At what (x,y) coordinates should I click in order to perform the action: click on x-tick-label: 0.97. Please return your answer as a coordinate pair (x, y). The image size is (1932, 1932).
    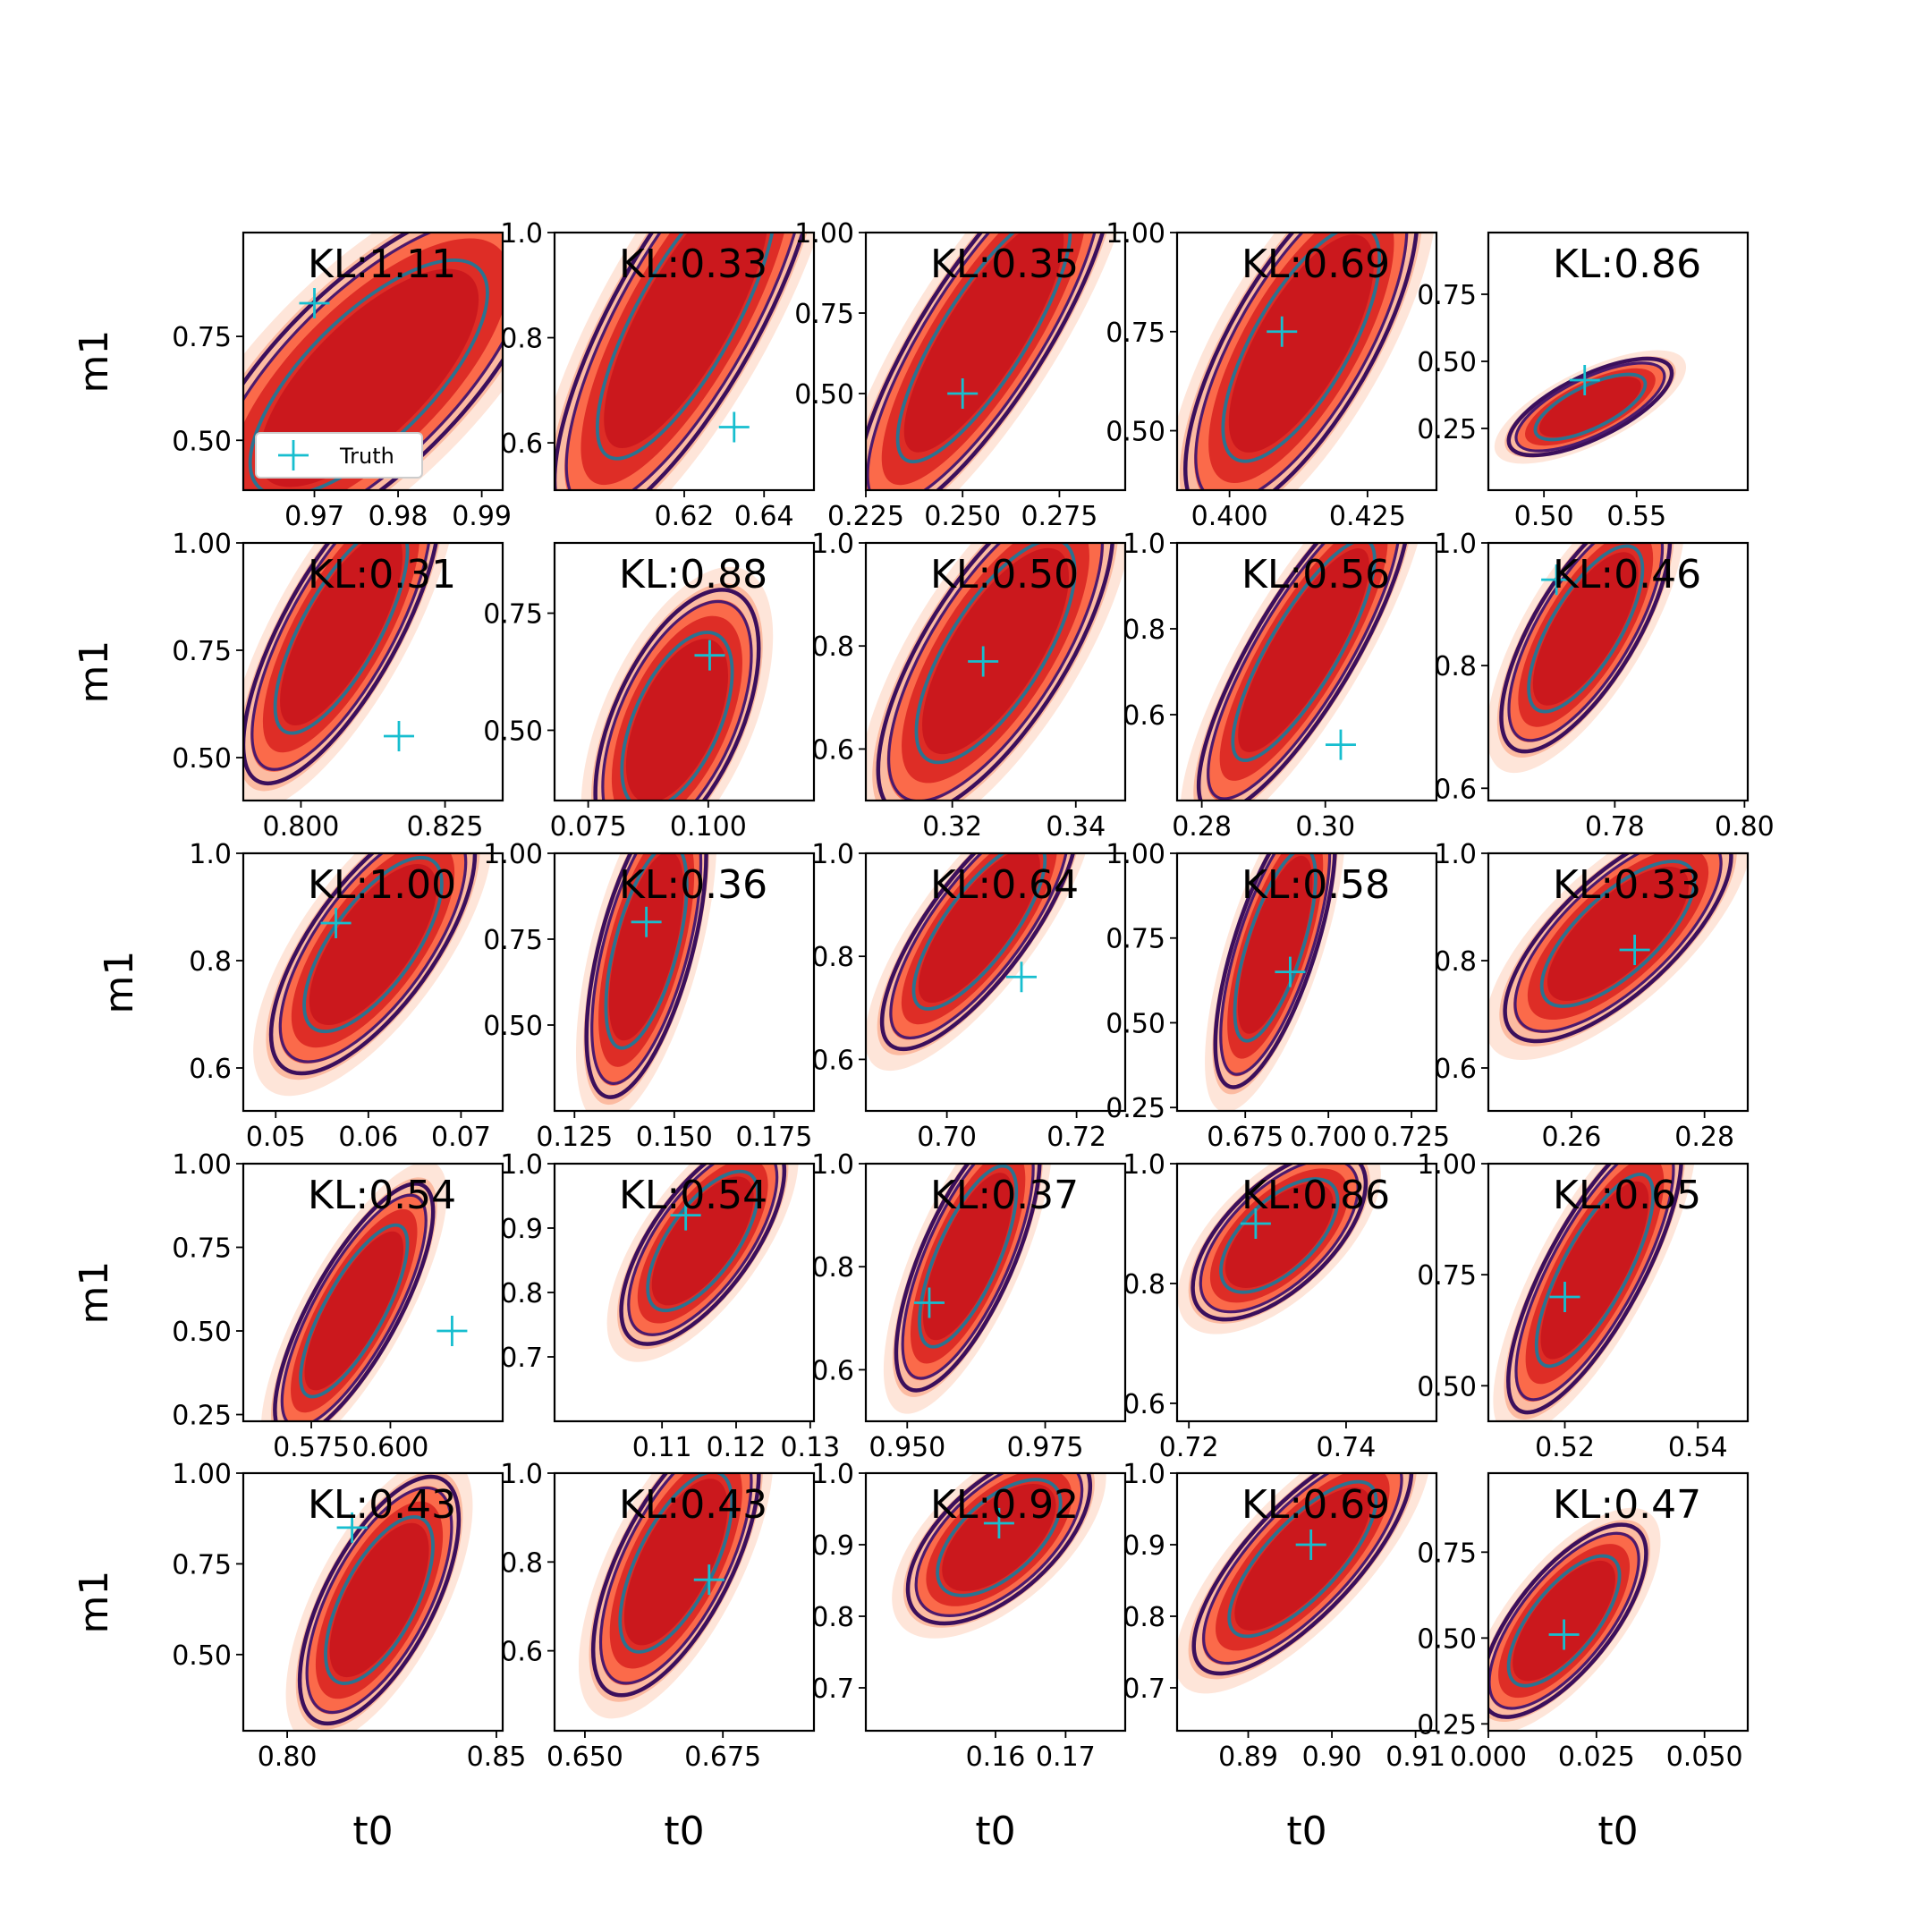
    Looking at the image, I should click on (314, 516).